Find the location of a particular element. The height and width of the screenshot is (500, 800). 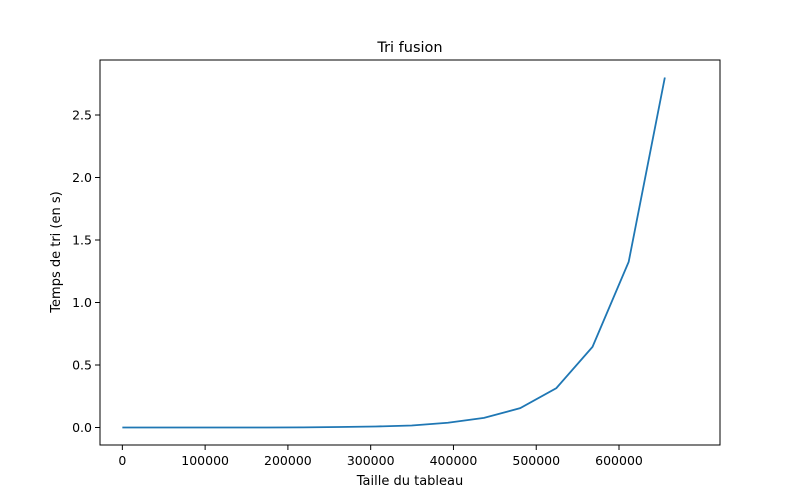

x-tick-label: 100000 is located at coordinates (205, 460).